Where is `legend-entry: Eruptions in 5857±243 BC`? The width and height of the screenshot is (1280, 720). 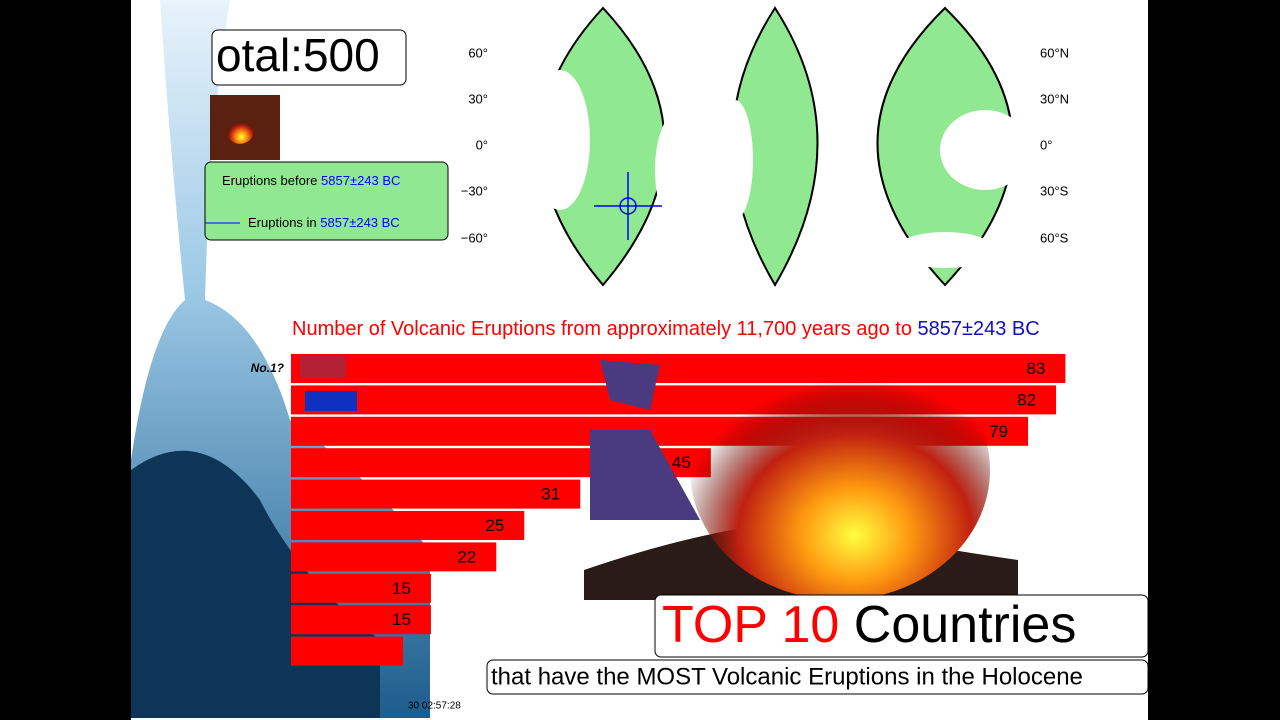 legend-entry: Eruptions in 5857±243 BC is located at coordinates (324, 222).